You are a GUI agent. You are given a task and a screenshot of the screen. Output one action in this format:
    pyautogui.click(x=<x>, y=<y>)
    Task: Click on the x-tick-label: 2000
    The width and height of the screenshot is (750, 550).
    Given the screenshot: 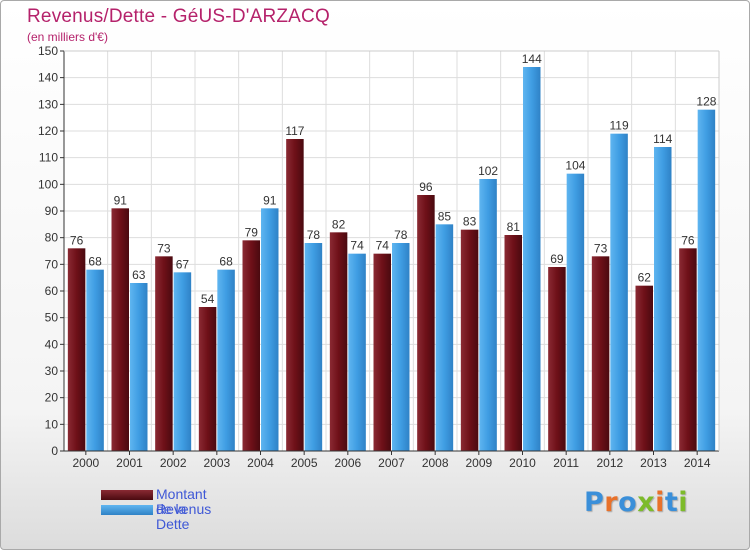 What is the action you would take?
    pyautogui.click(x=85, y=463)
    